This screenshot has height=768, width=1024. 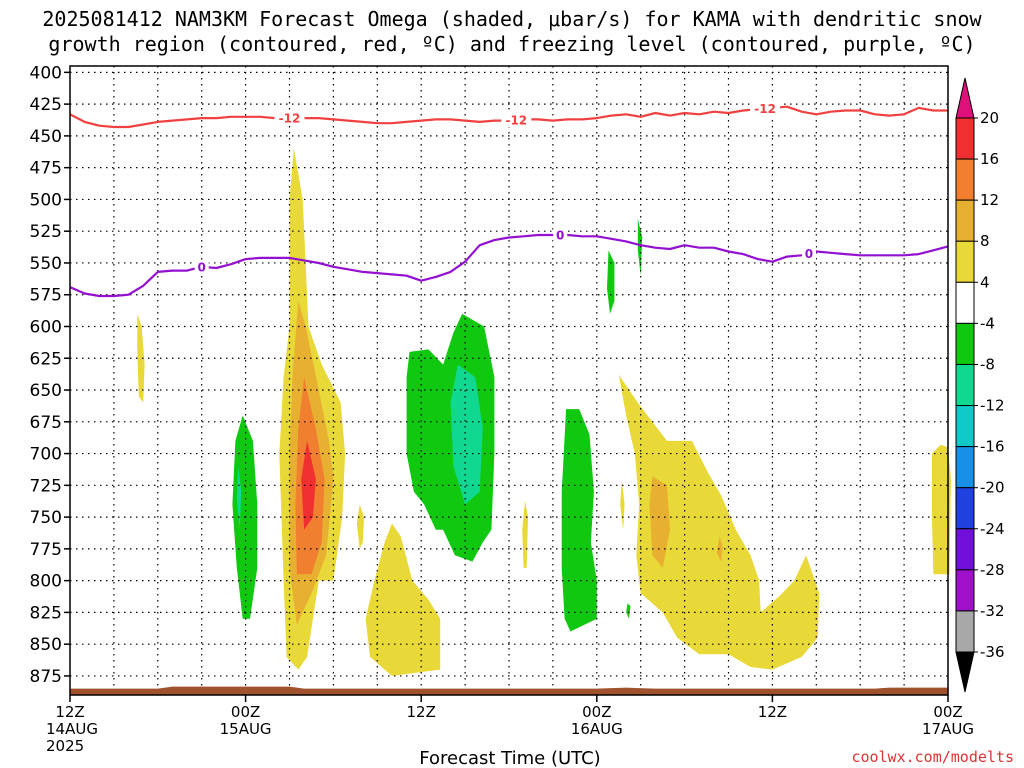 I want to click on omega-colorbar: 20 16 12 8 4 -4 -8 -12 -16 -20 -24 -28 -32 -36, so click(x=980, y=385).